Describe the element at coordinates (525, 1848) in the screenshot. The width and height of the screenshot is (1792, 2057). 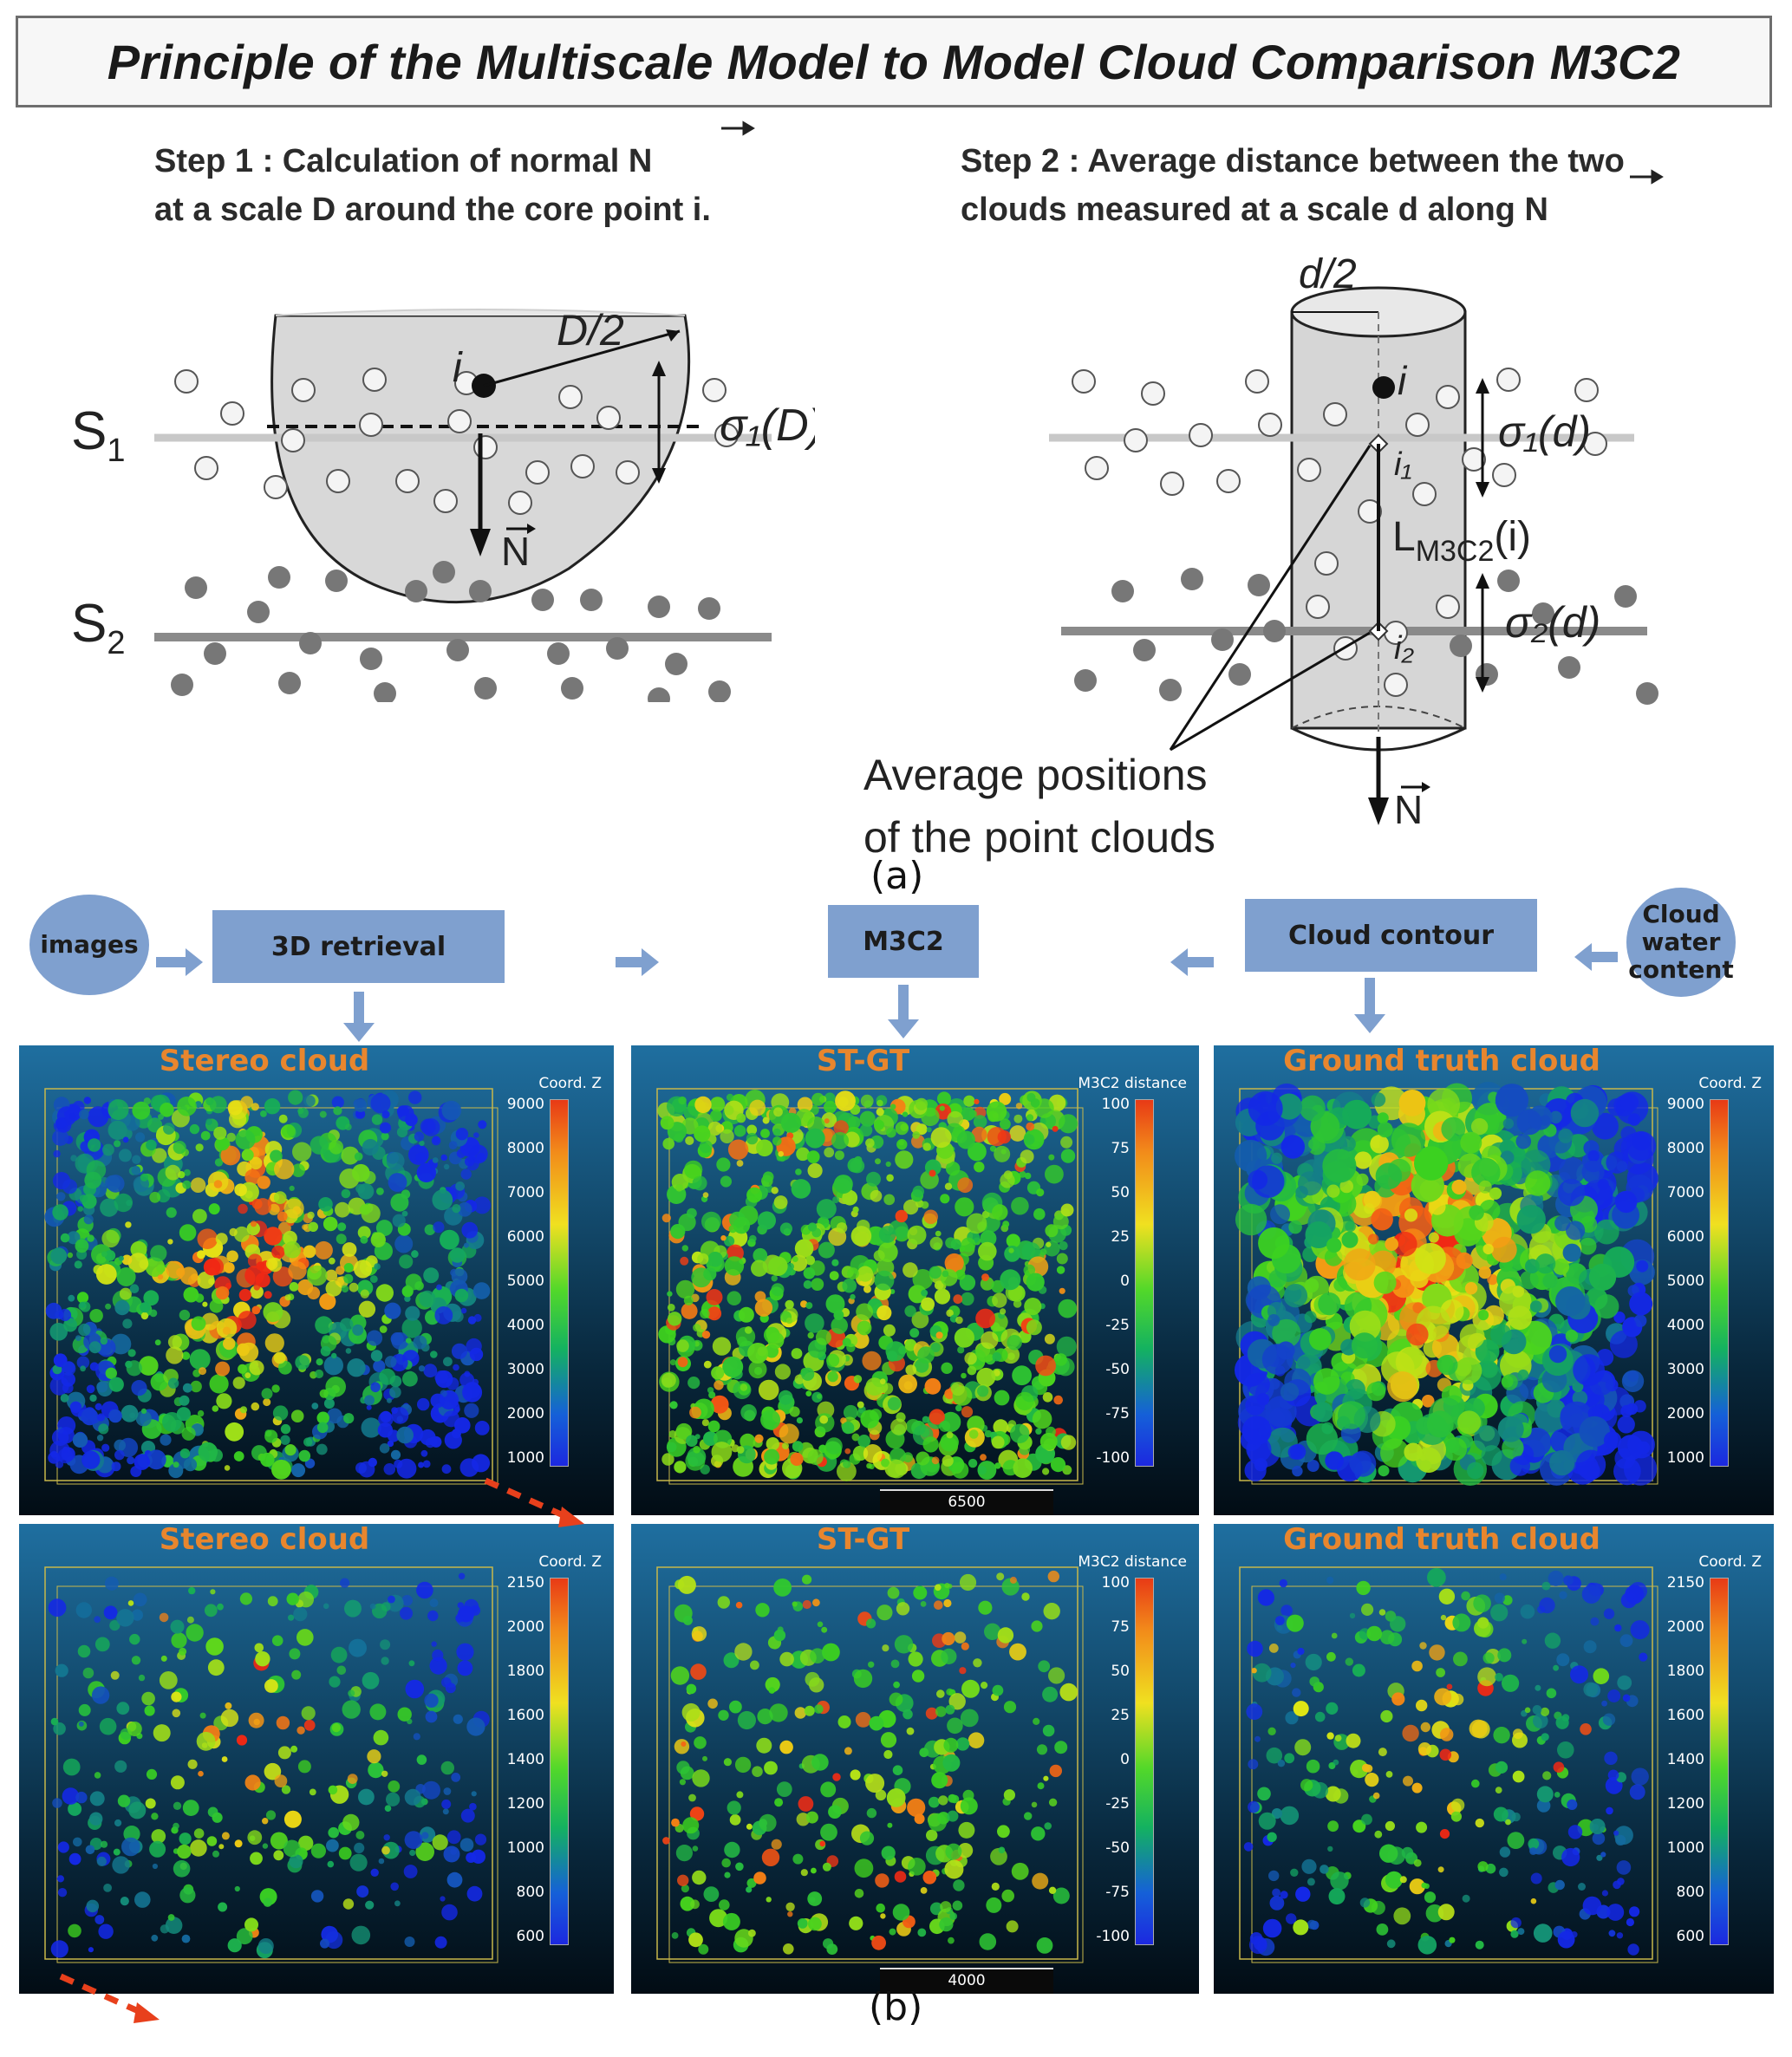
I see `colorbar-tick-label: 1000` at that location.